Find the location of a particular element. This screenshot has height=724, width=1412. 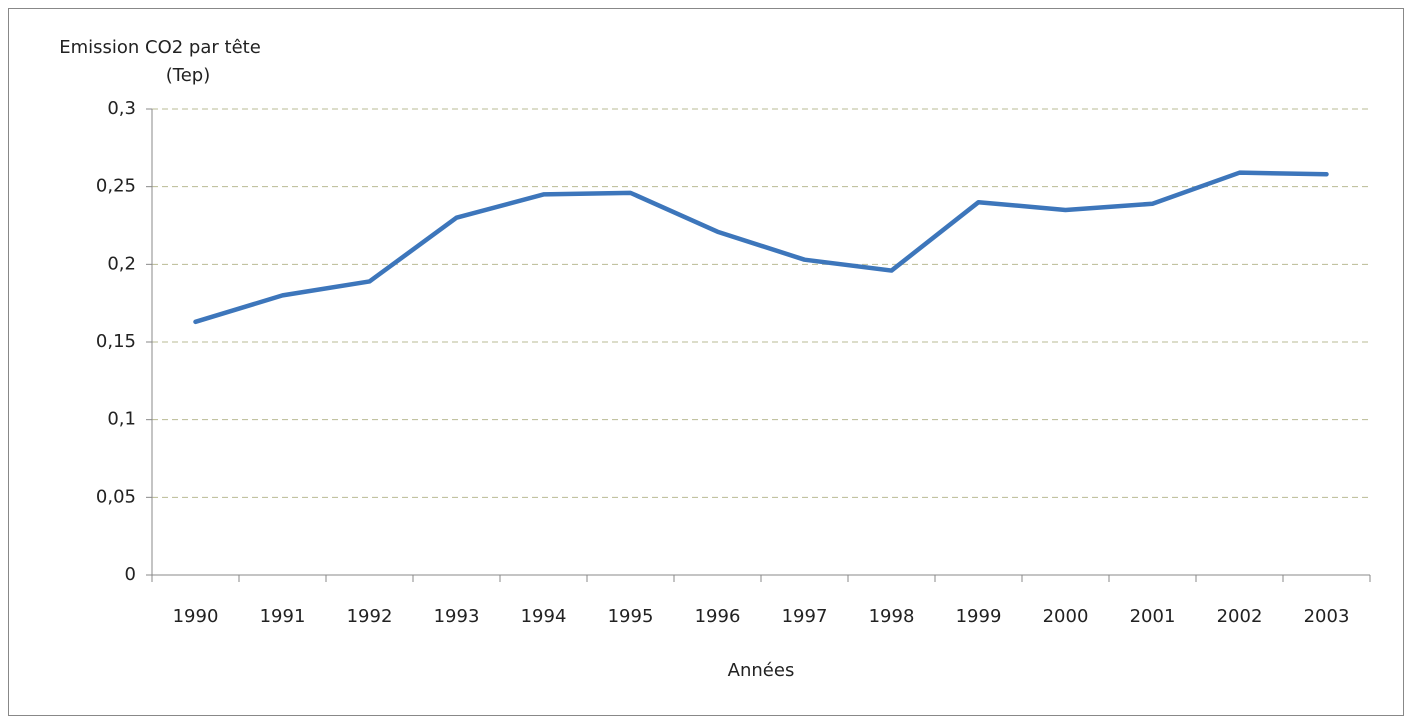

x-tick-label: 2003 is located at coordinates (1327, 616).